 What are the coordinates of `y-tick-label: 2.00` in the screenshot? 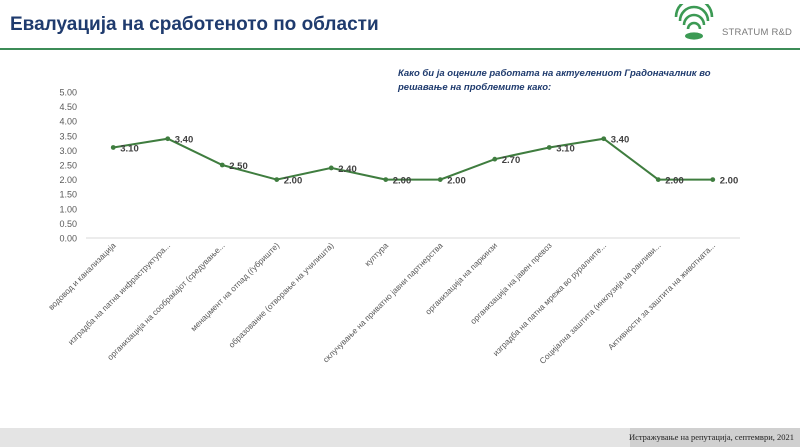 It's located at (68, 180).